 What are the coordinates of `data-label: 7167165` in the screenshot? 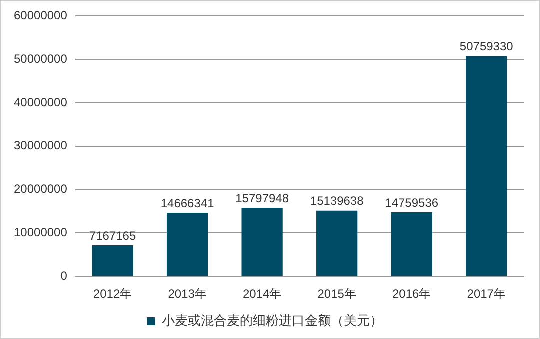 It's located at (112, 235).